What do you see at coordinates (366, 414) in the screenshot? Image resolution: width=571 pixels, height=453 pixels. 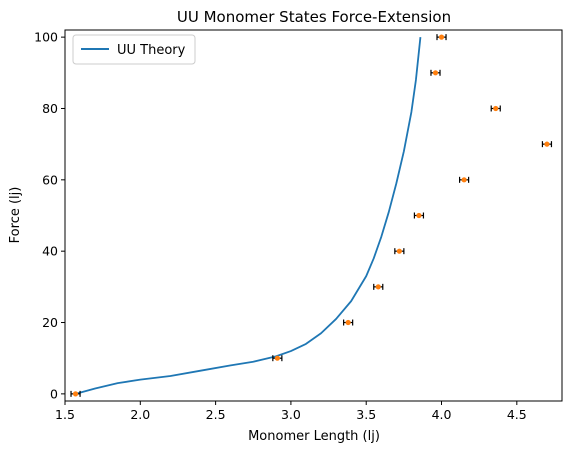 I see `x-tick-label: 3.5` at bounding box center [366, 414].